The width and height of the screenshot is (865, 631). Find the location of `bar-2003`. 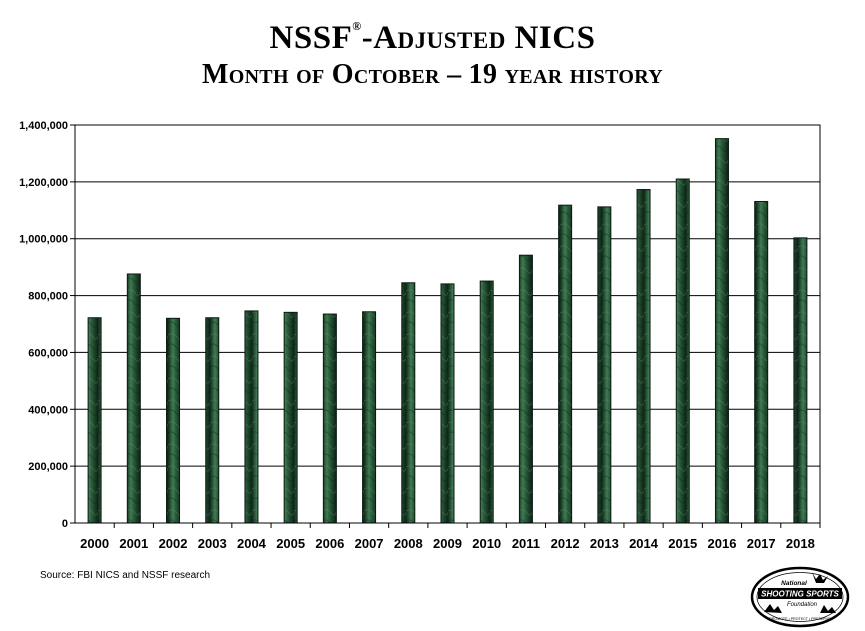

bar-2003 is located at coordinates (212, 420).